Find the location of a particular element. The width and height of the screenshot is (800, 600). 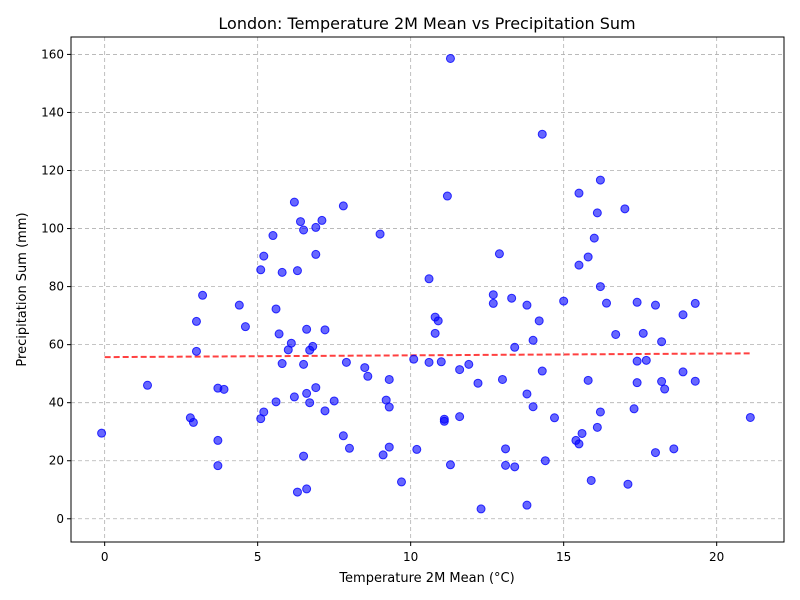

x-tick-label: 10 is located at coordinates (410, 557).